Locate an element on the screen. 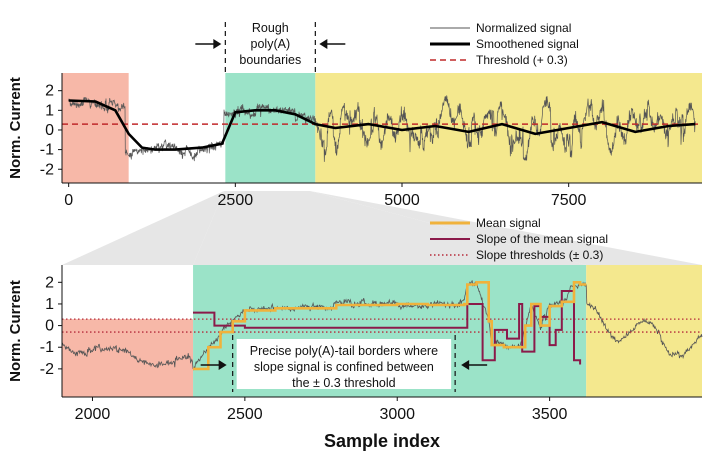 Image resolution: width=718 pixels, height=460 pixels. series-slope-of-mean is located at coordinates (387, 327).